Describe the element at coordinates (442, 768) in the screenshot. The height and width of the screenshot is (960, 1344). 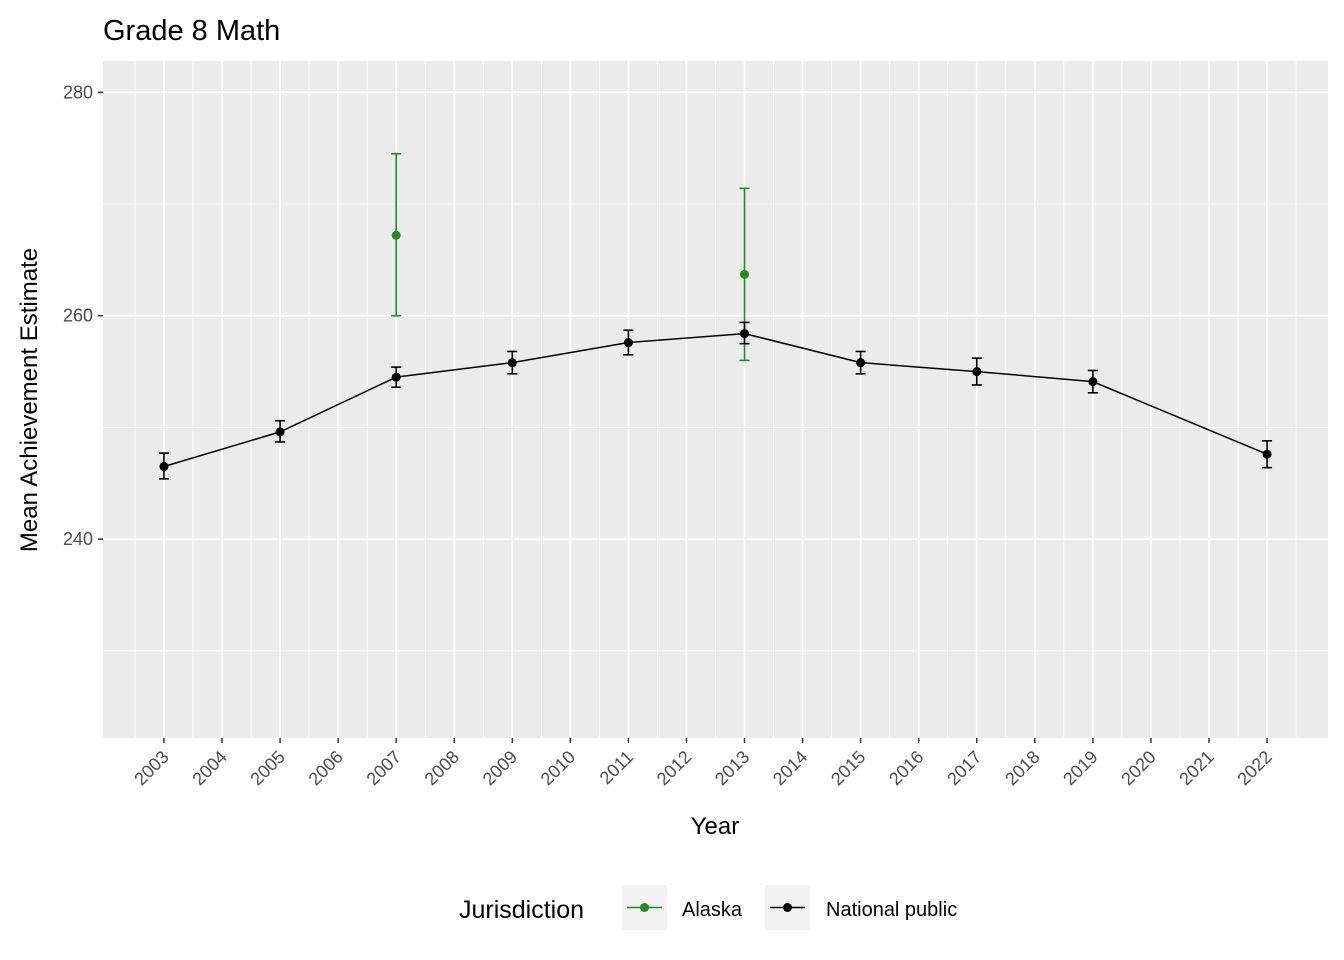
I see `x-tick-label: 2008` at that location.